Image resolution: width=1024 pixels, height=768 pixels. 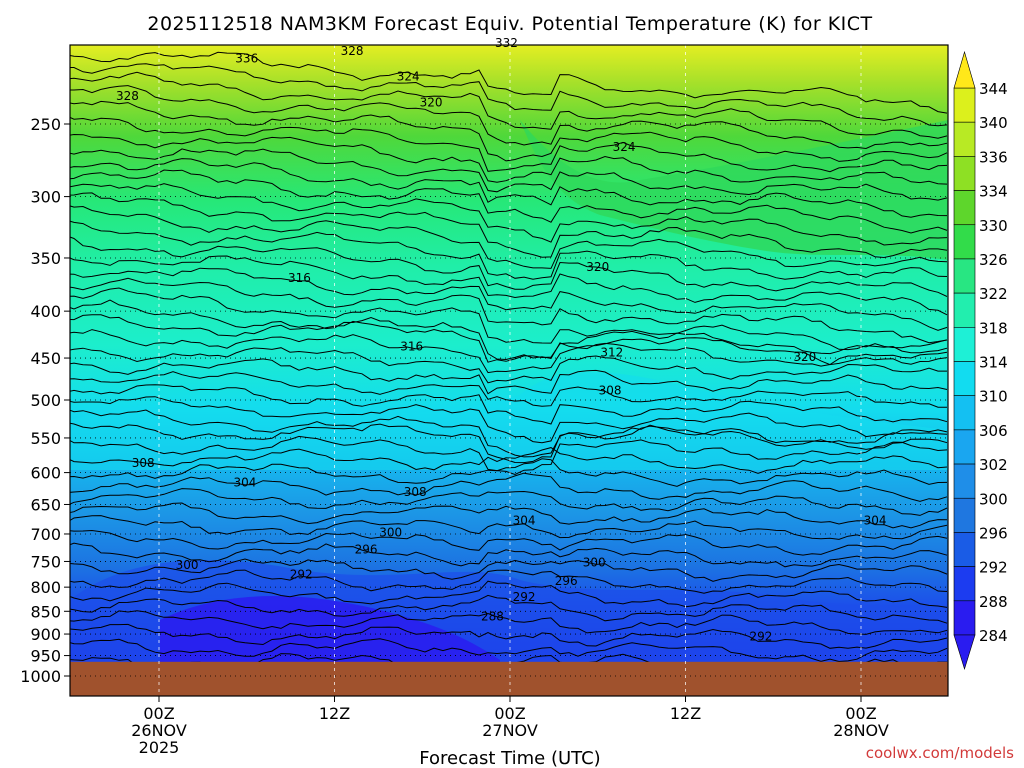 What do you see at coordinates (761, 636) in the screenshot?
I see `contour-label: 292` at bounding box center [761, 636].